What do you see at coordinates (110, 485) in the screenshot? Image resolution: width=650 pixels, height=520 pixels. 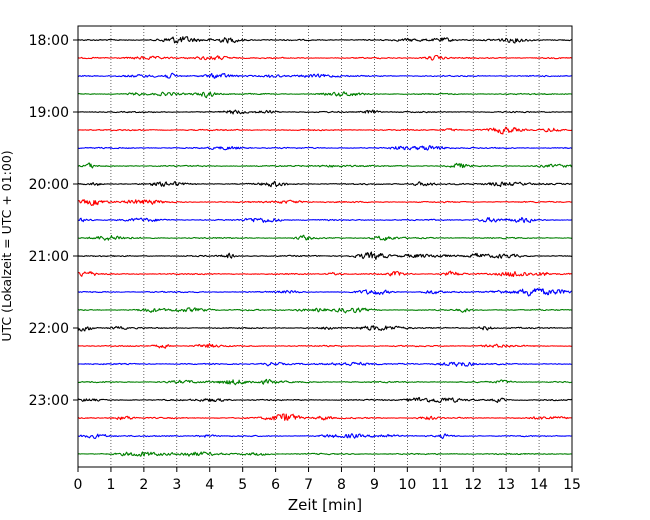 I see `x-tick-label: 1` at bounding box center [110, 485].